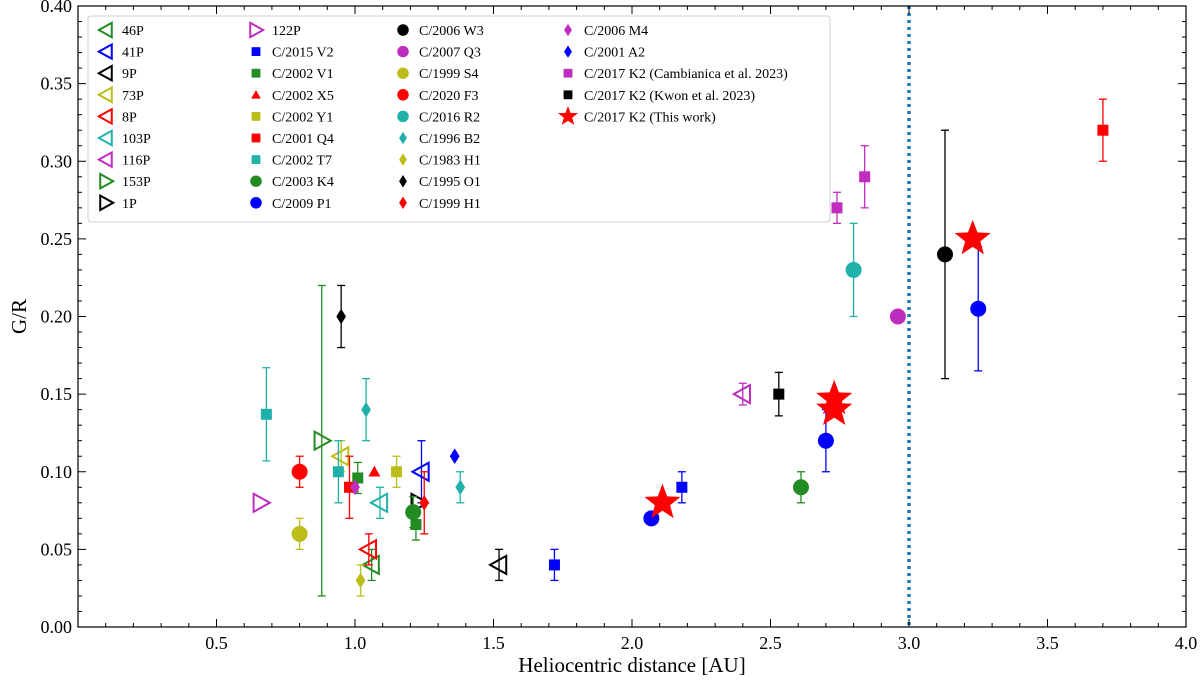 The height and width of the screenshot is (680, 1200). What do you see at coordinates (669, 96) in the screenshot?
I see `legend-label: C/2017 K2 (Kwon et al. 2023)` at bounding box center [669, 96].